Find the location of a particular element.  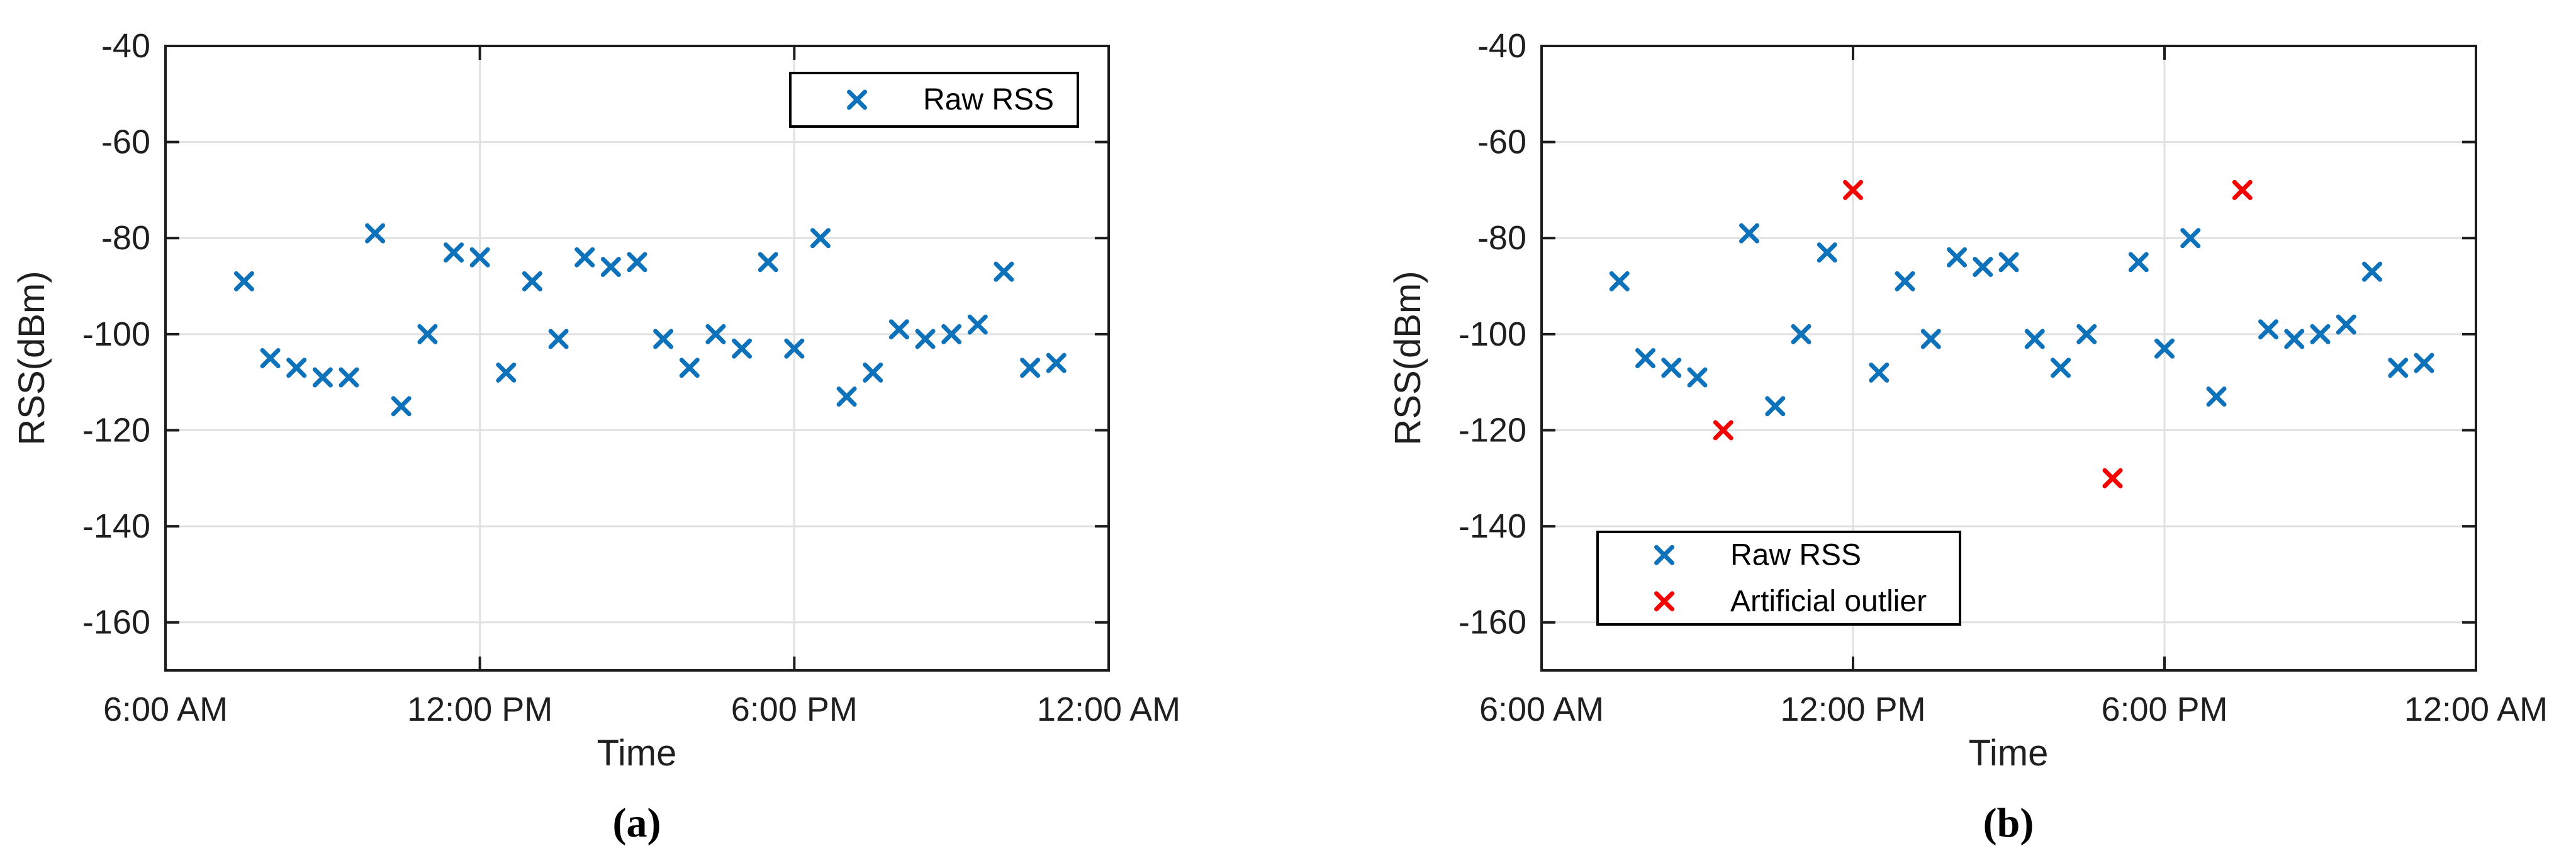

legend-box is located at coordinates (934, 100).